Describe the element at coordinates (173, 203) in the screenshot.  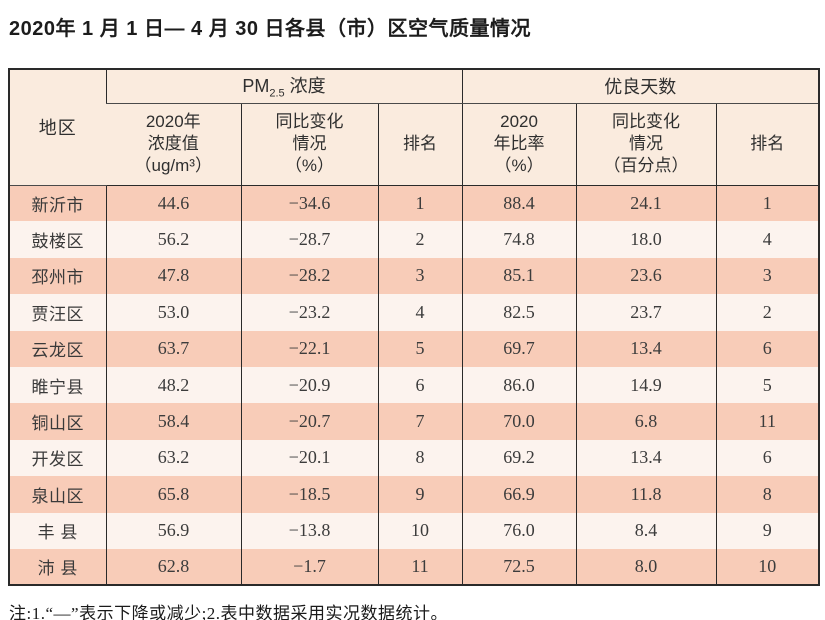
I see `pm-value-cell: 44.6` at that location.